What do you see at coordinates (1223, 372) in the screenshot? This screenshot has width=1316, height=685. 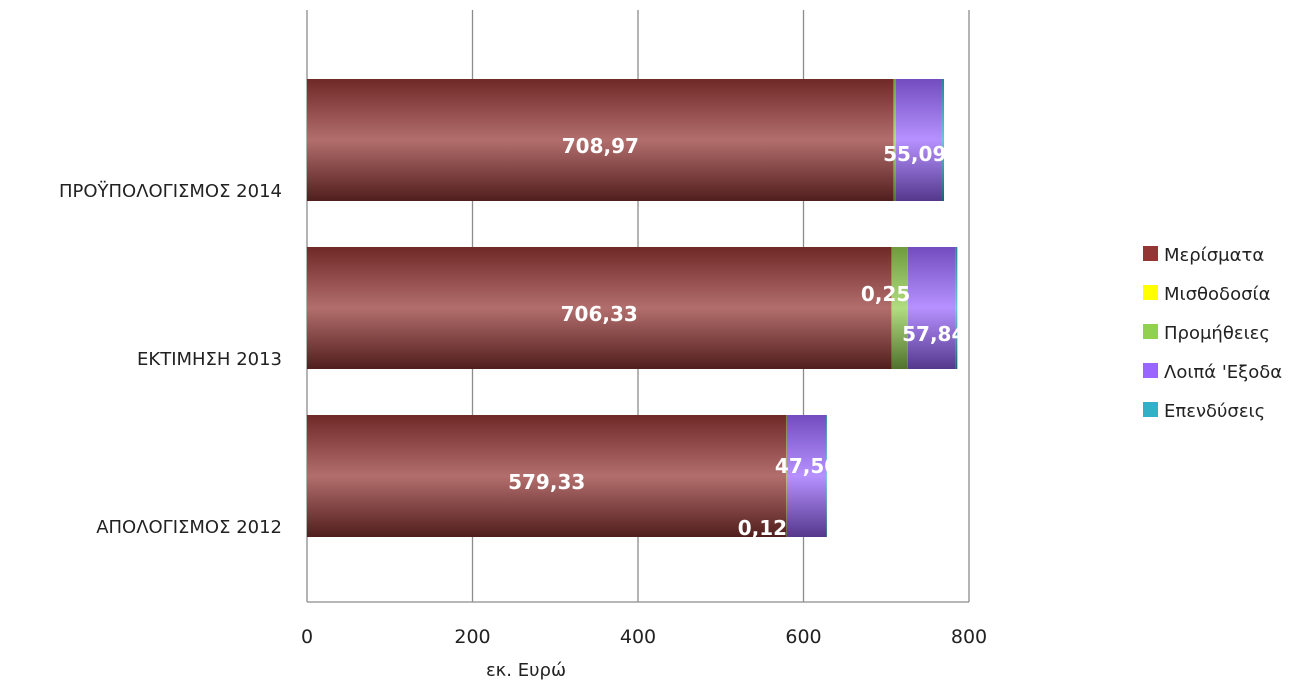 I see `legend-label: Λοιπά 'Εξοδα` at bounding box center [1223, 372].